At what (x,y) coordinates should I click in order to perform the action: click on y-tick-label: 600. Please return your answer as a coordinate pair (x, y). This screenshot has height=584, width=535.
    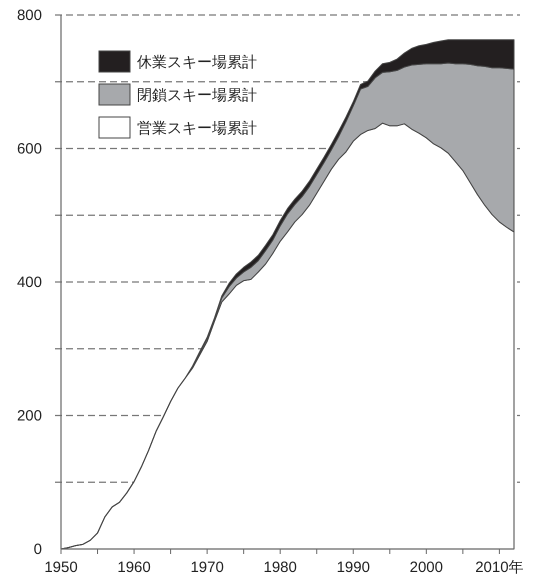
    Looking at the image, I should click on (29, 149).